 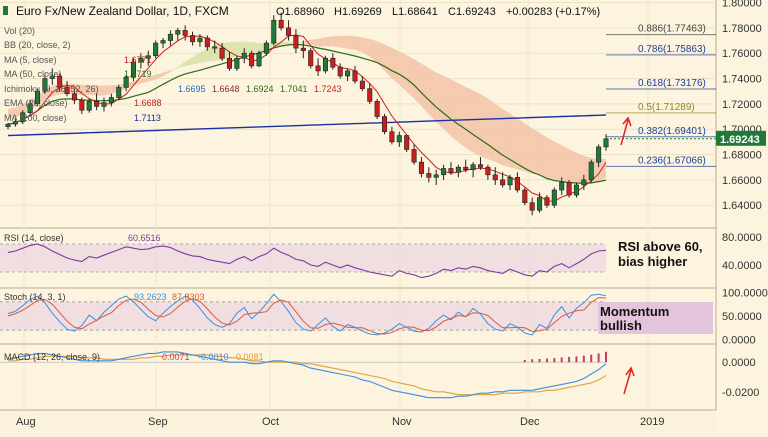 What do you see at coordinates (34, 238) in the screenshot?
I see `rsi-label: RSI (14, close)` at bounding box center [34, 238].